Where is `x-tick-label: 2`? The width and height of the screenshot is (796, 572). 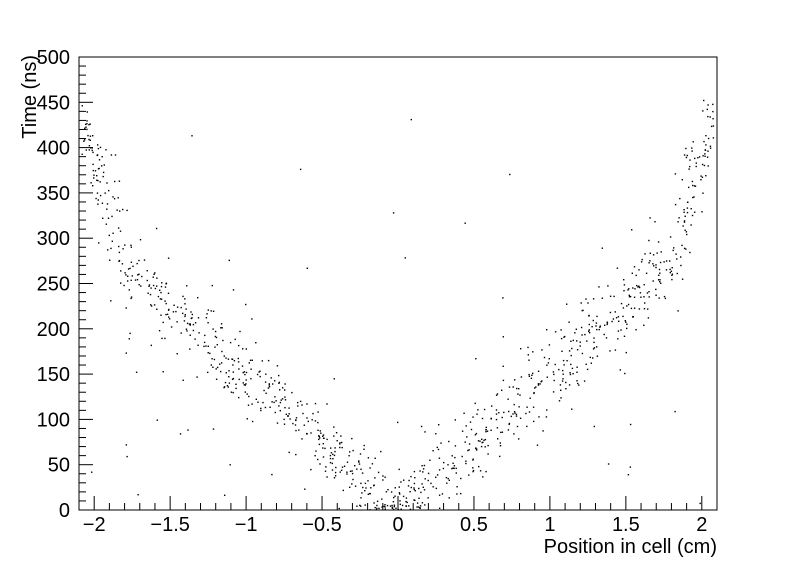 x-tick-label: 2 is located at coordinates (701, 525).